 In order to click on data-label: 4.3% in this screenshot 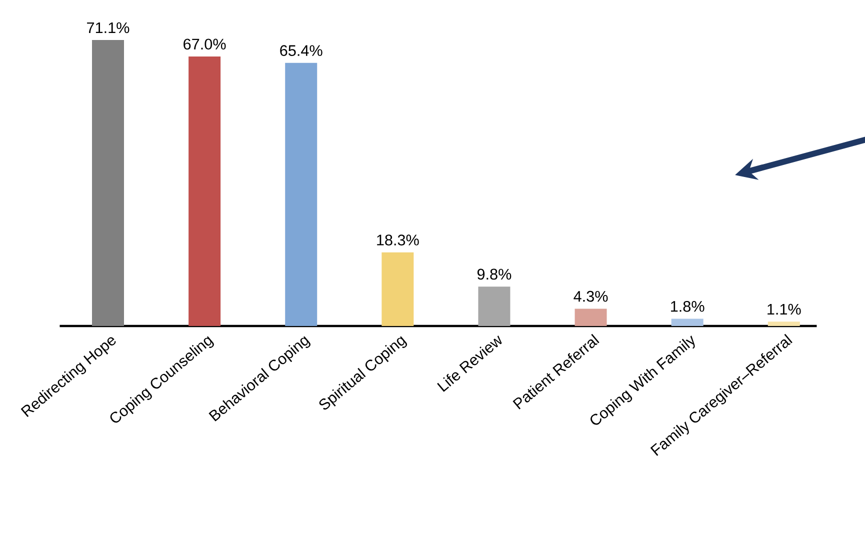, I will do `click(591, 296)`.